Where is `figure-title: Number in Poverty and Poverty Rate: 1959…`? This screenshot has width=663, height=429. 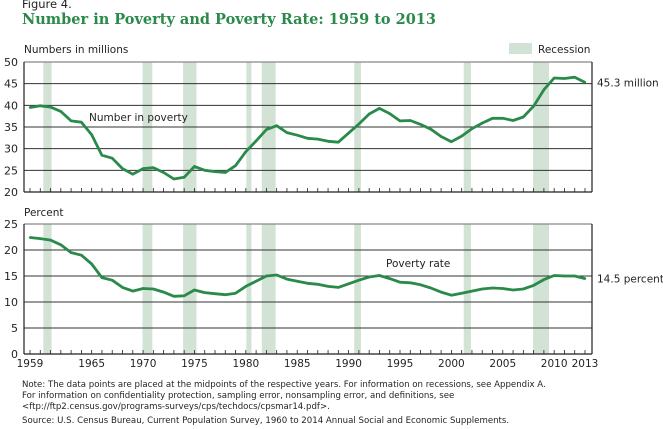 figure-title: Number in Poverty and Poverty Rate: 1959… is located at coordinates (229, 19).